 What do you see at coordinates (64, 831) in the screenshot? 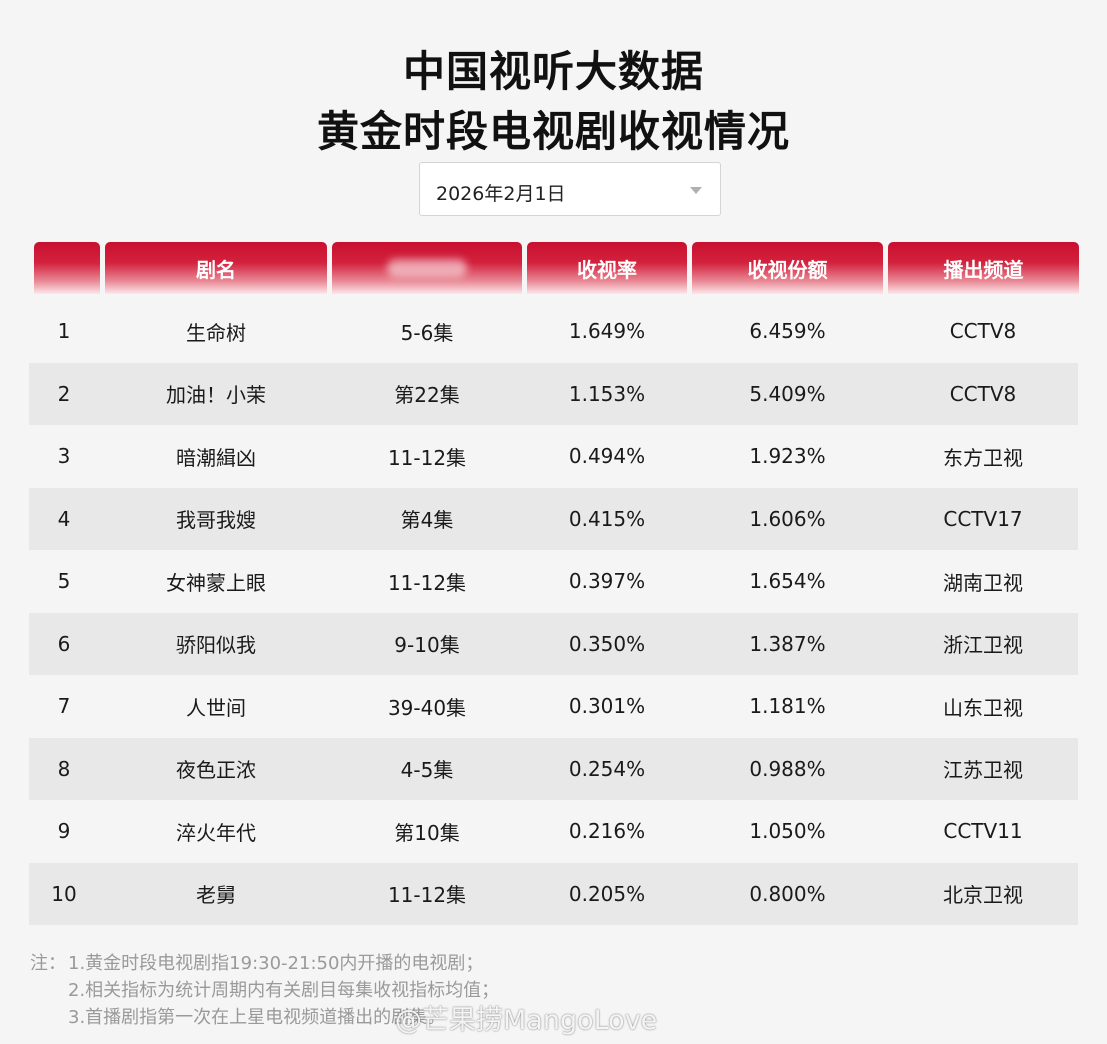
I see `cell-rank: 9` at bounding box center [64, 831].